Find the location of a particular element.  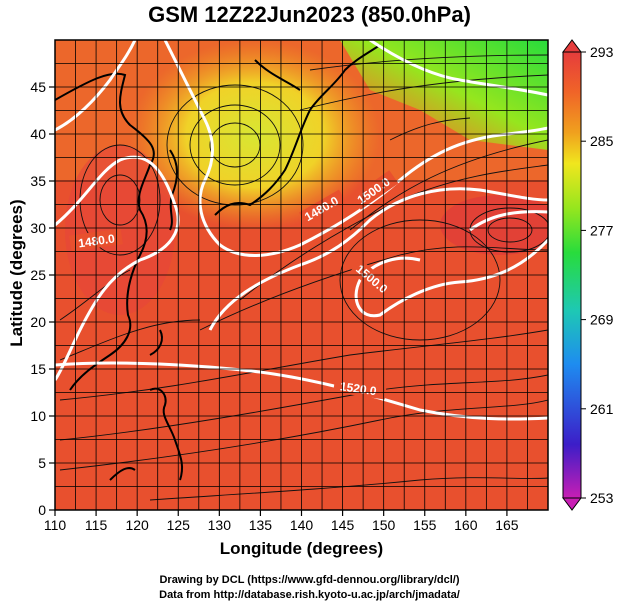

x-tick-label: 165 is located at coordinates (507, 525).